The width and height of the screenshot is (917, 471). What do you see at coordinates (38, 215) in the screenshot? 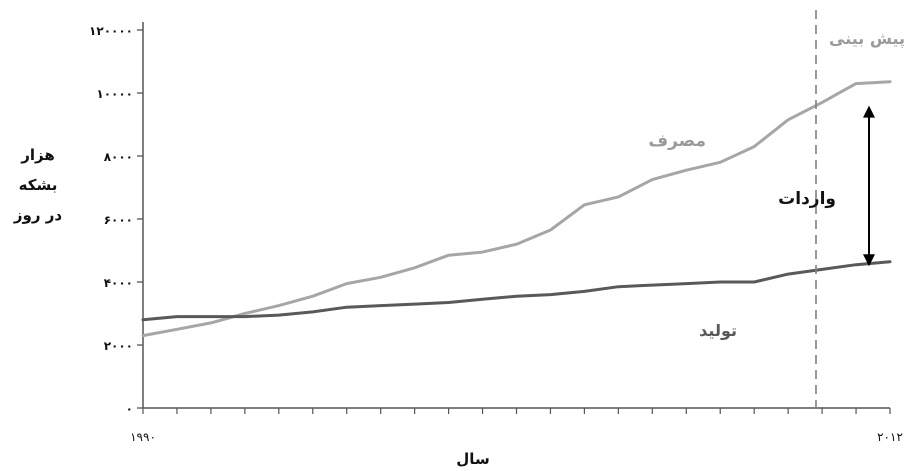
I see `y-axis-title-line-3: در روز` at bounding box center [38, 215].